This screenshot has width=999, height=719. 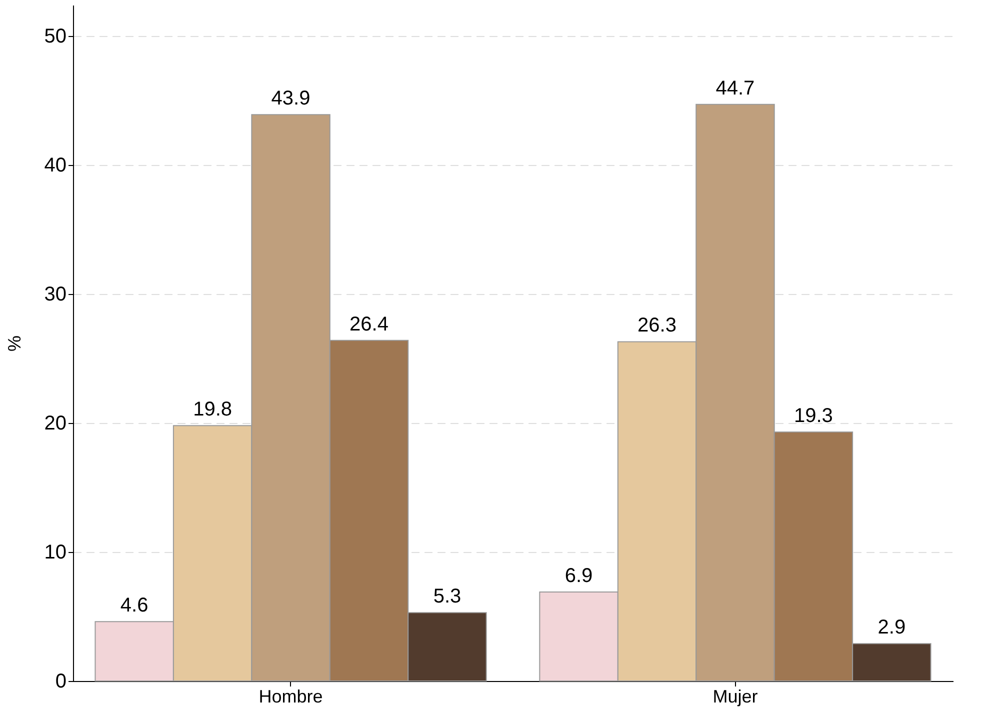 I want to click on y-tick-label: 0, so click(x=60, y=681).